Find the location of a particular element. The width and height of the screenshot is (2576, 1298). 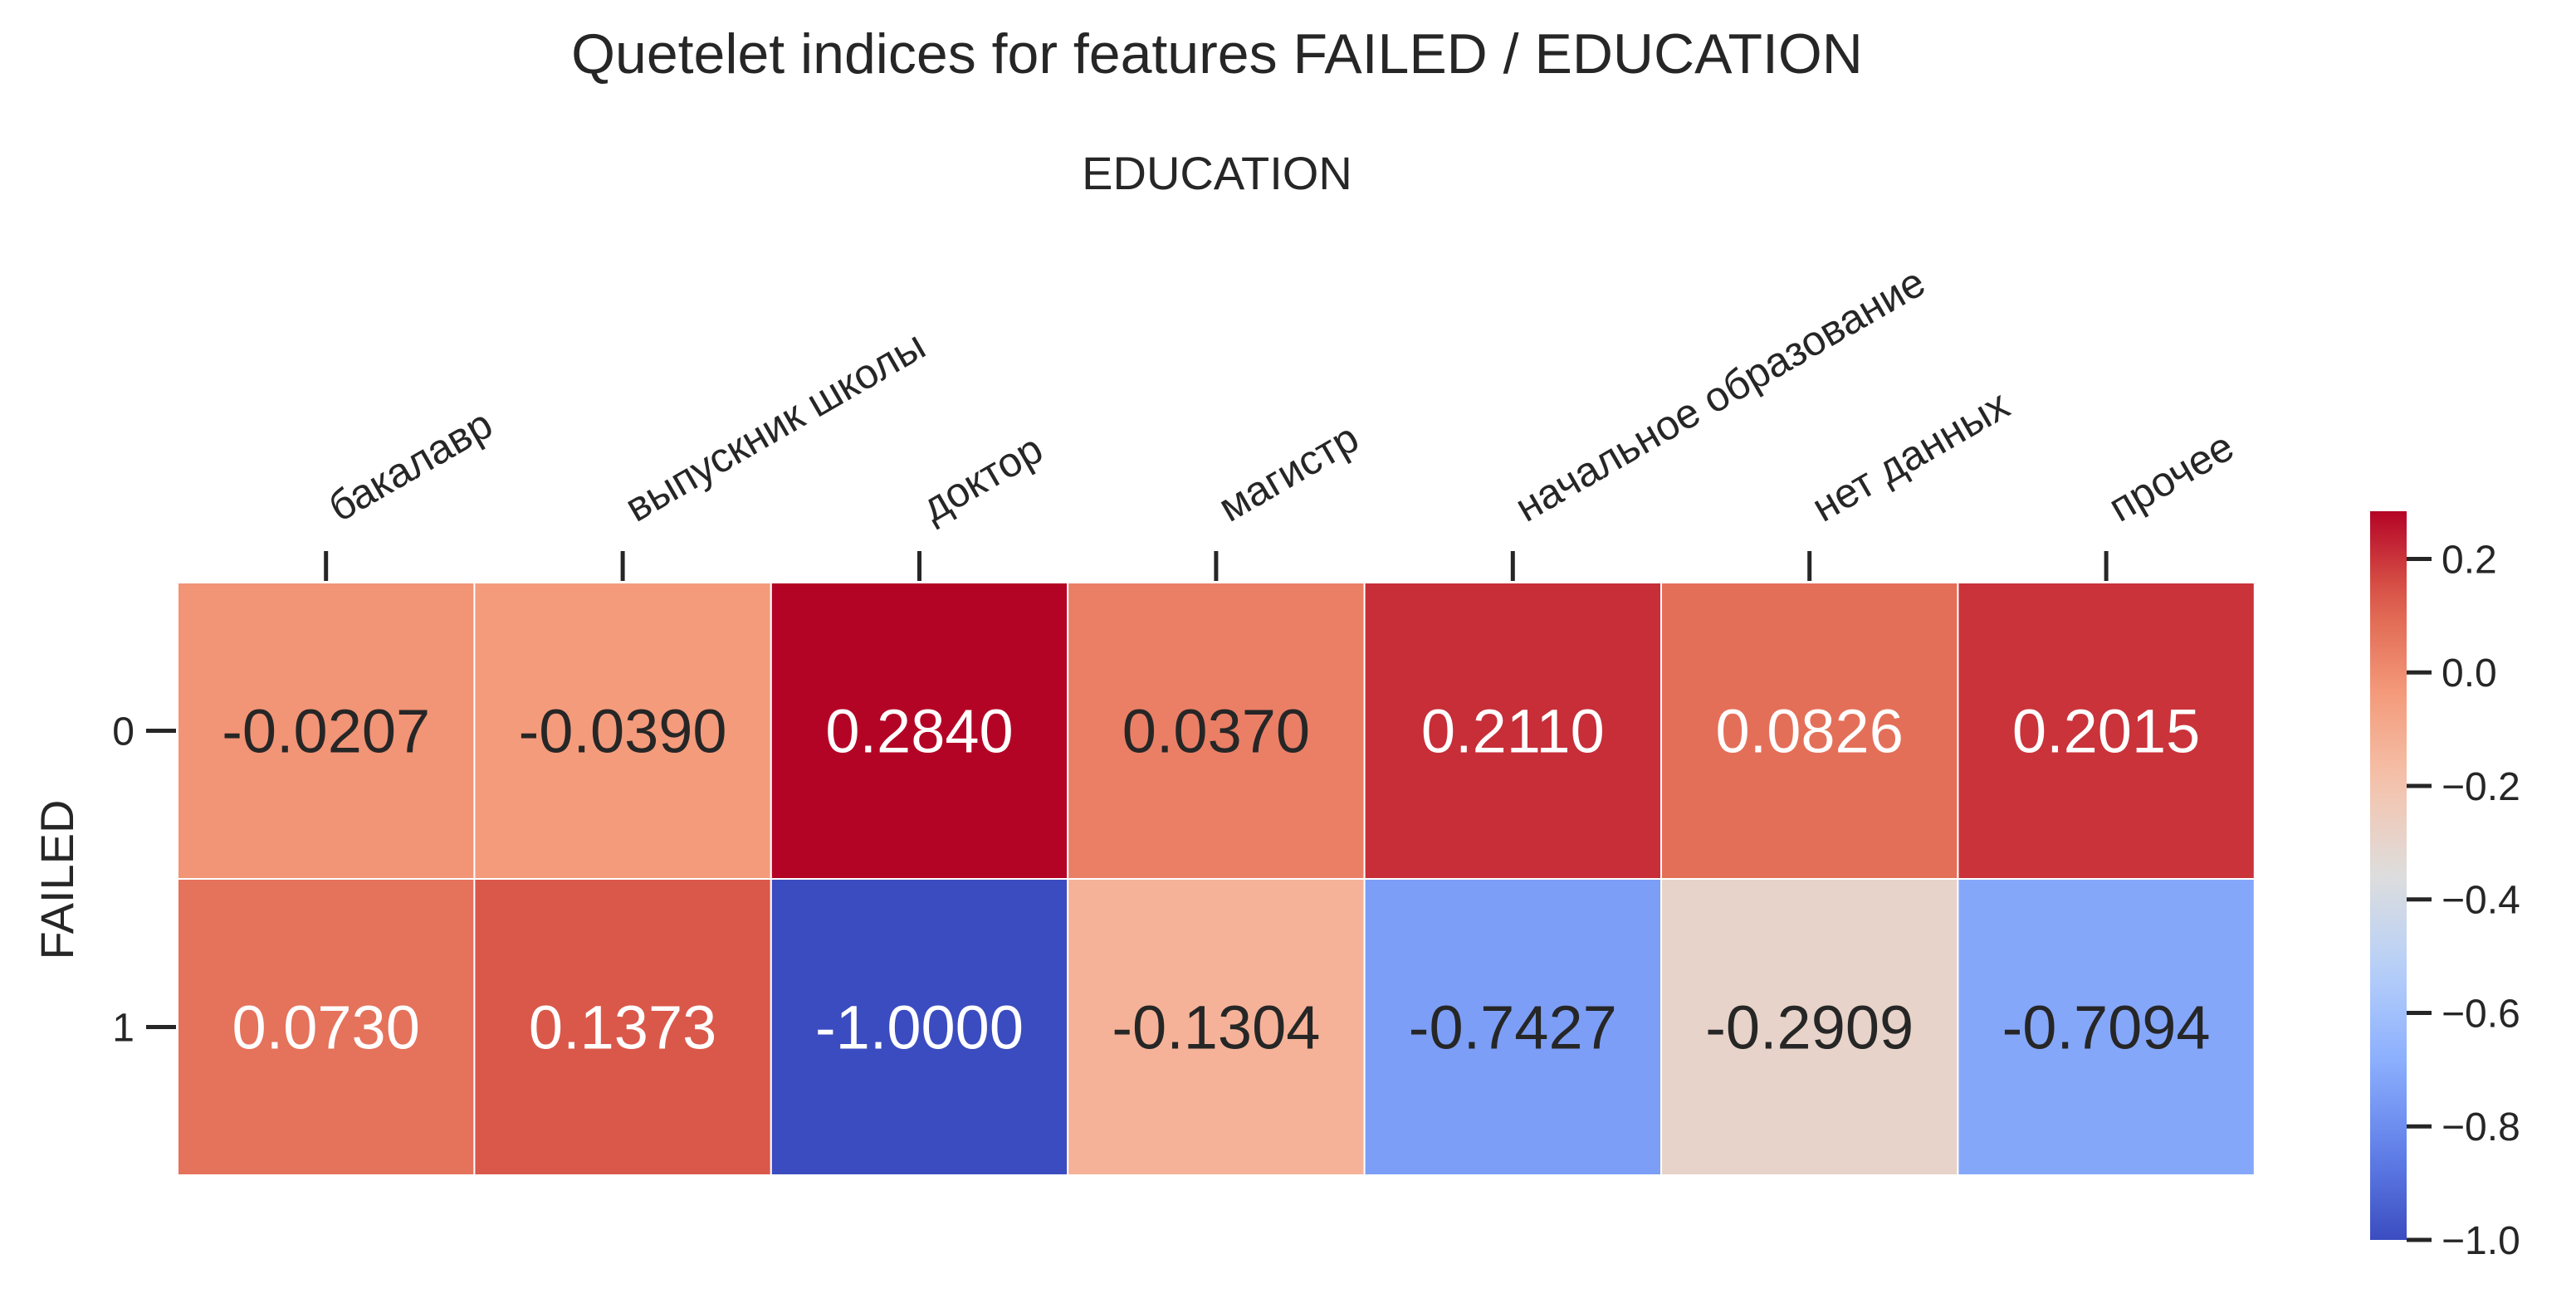

cell-value-label: -0.0207 is located at coordinates (326, 731).